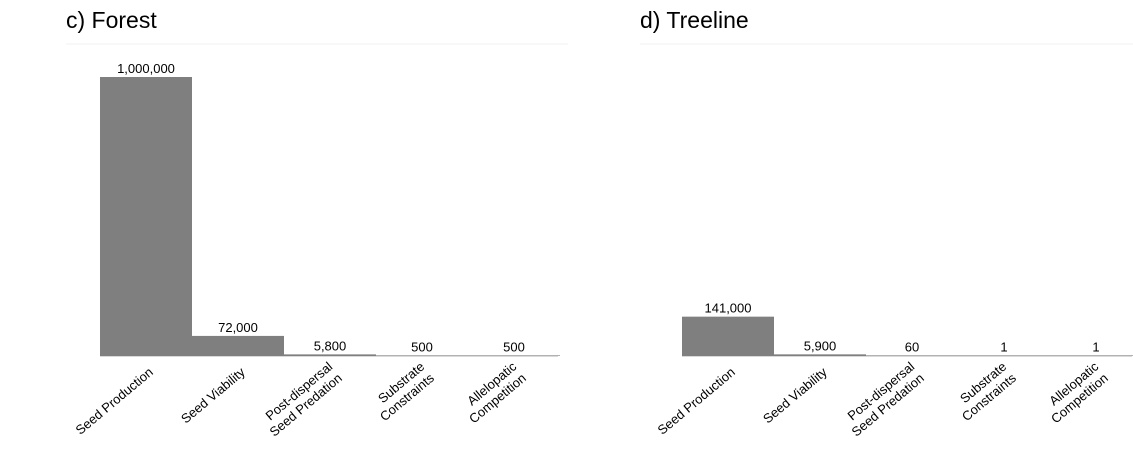 This screenshot has height=468, width=1133. Describe the element at coordinates (1074, 393) in the screenshot. I see `category-label-treeline-5: AllelopaticCompetition` at that location.